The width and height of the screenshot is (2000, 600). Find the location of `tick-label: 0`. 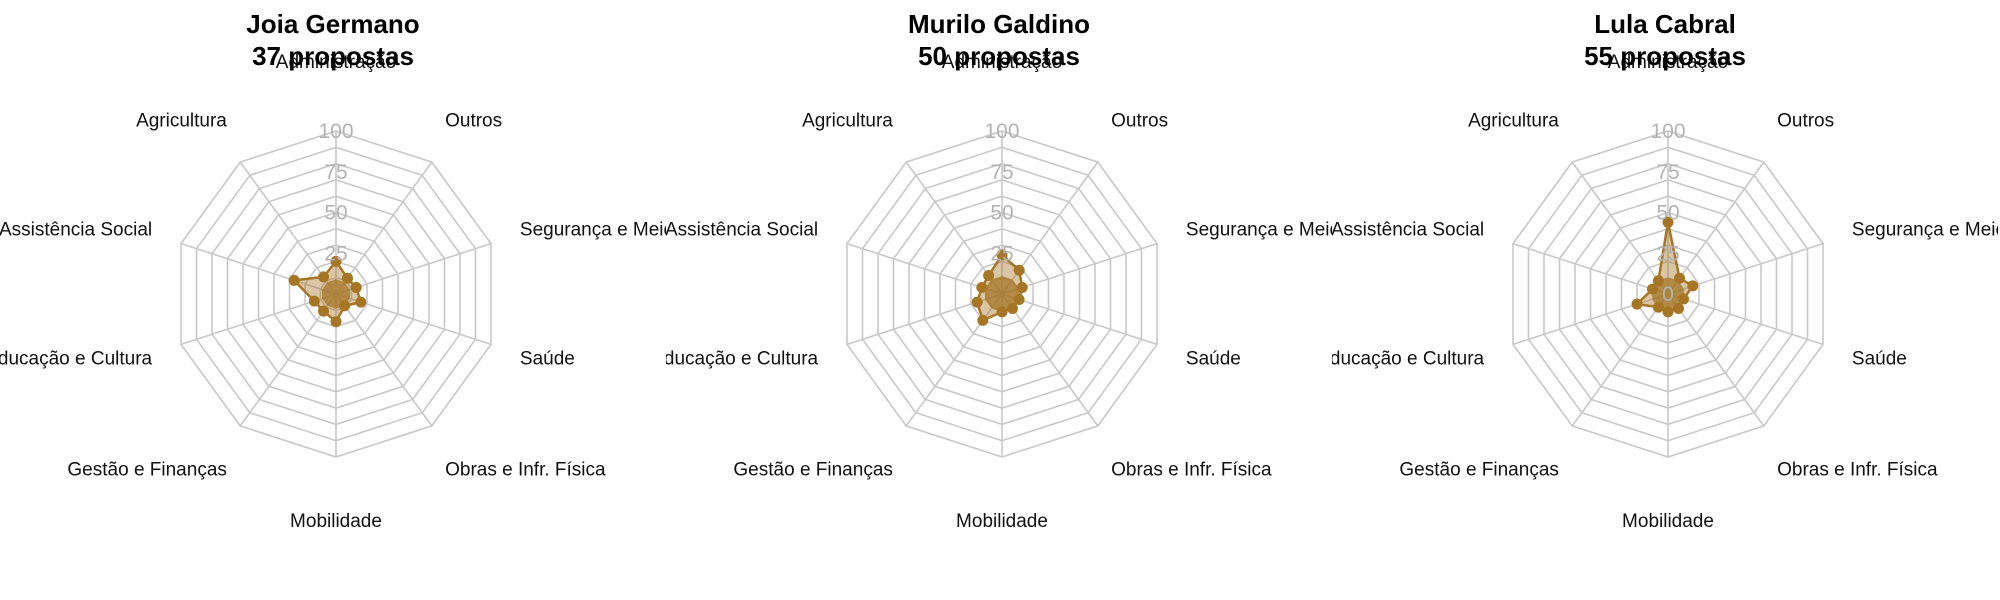

tick-label: 0 is located at coordinates (1668, 294).